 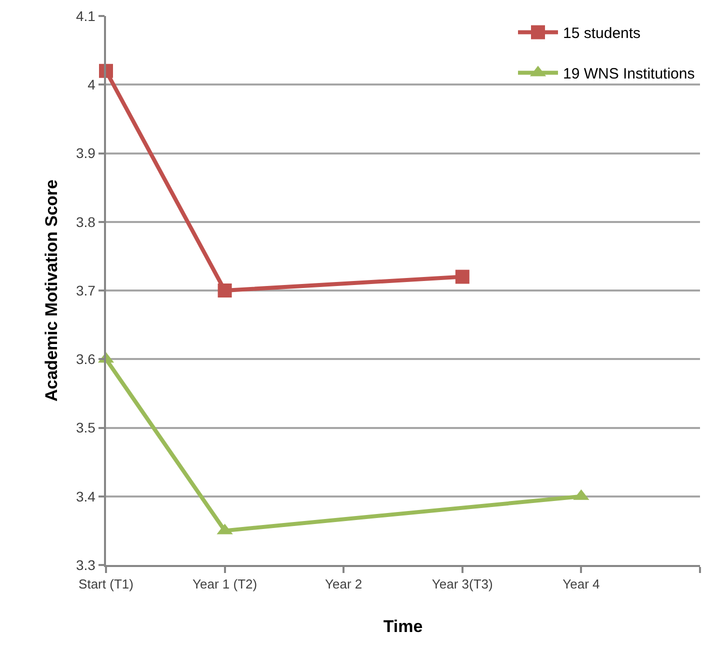 What do you see at coordinates (225, 584) in the screenshot?
I see `x-tick-label: Year 1 (T2)` at bounding box center [225, 584].